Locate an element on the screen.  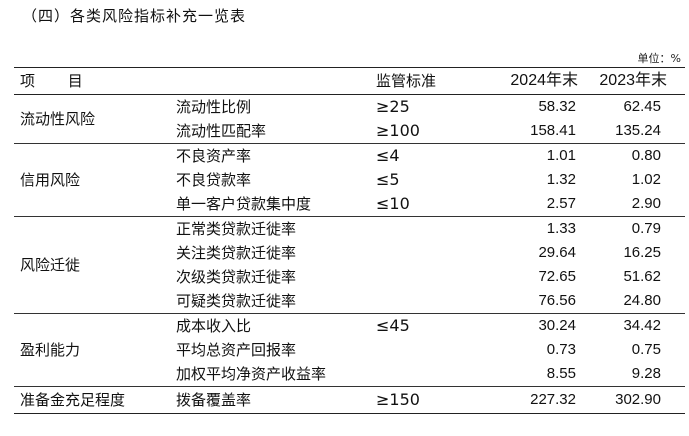
table-header-row: 项 目 监管标准 2024年末 2023年末 is located at coordinates (349, 81).